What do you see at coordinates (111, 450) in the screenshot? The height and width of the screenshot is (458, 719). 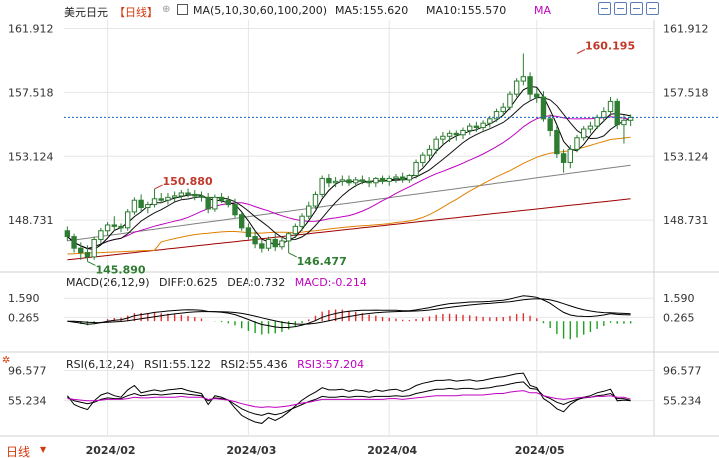 I see `date-tick-label: 2024/02` at bounding box center [111, 450].